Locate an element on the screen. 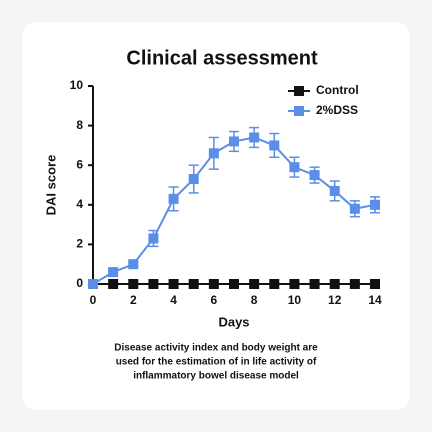  x-tick-label: 12 is located at coordinates (335, 300).